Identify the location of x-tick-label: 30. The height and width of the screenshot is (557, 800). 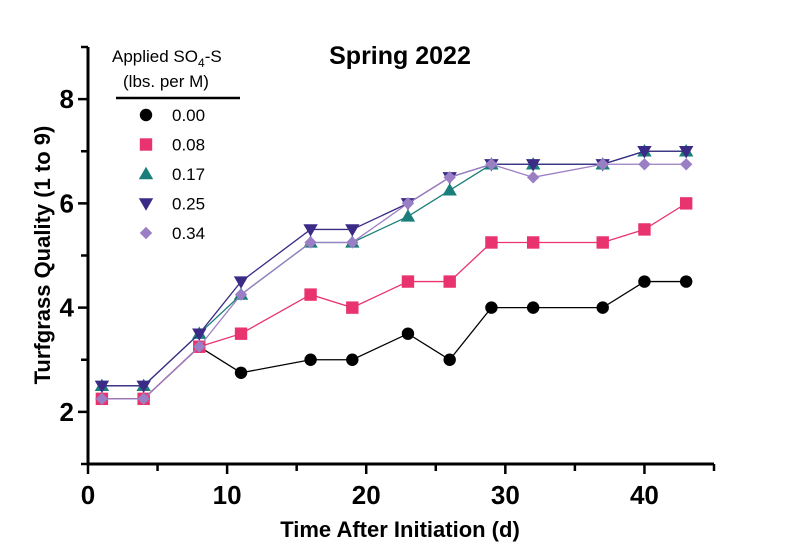
(505, 495).